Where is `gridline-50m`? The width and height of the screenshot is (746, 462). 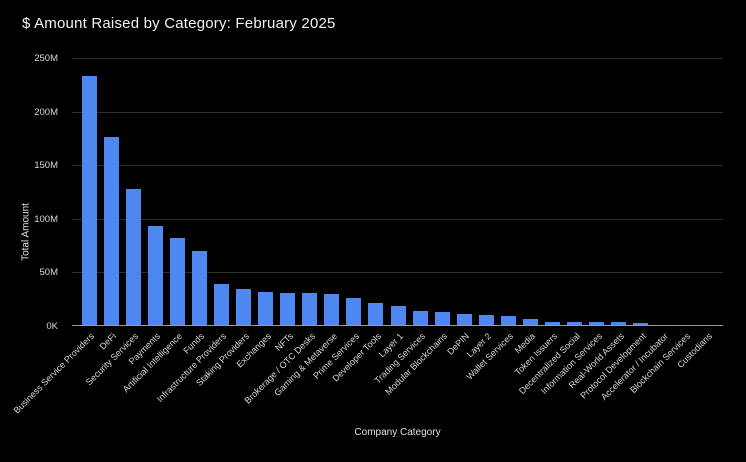 gridline-50m is located at coordinates (397, 273).